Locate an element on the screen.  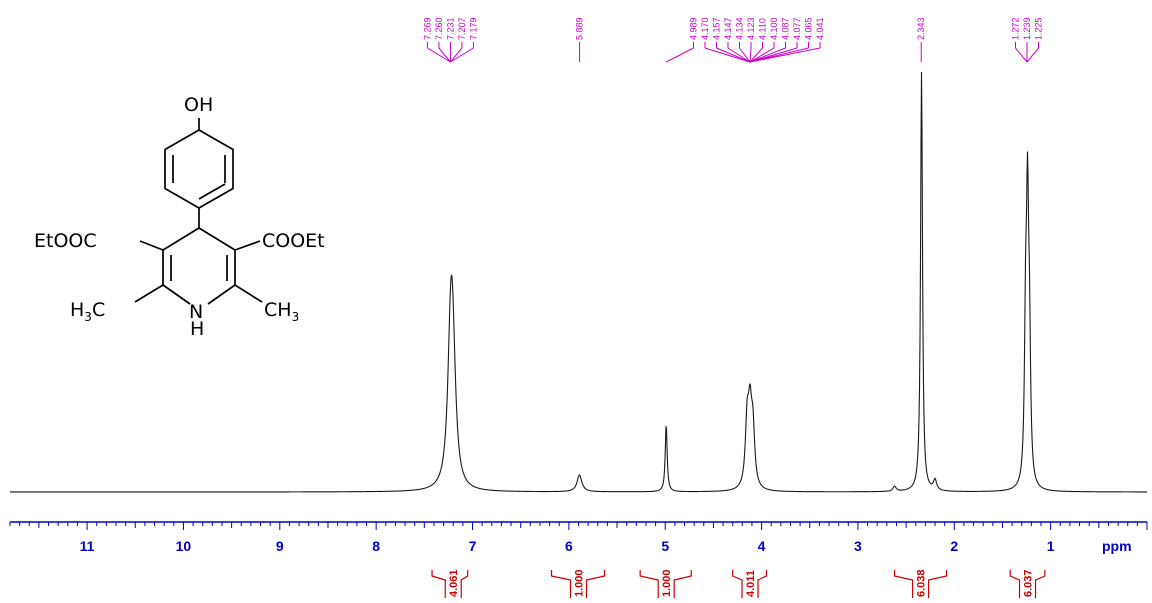
left-methyl-c: C is located at coordinates (98, 310).